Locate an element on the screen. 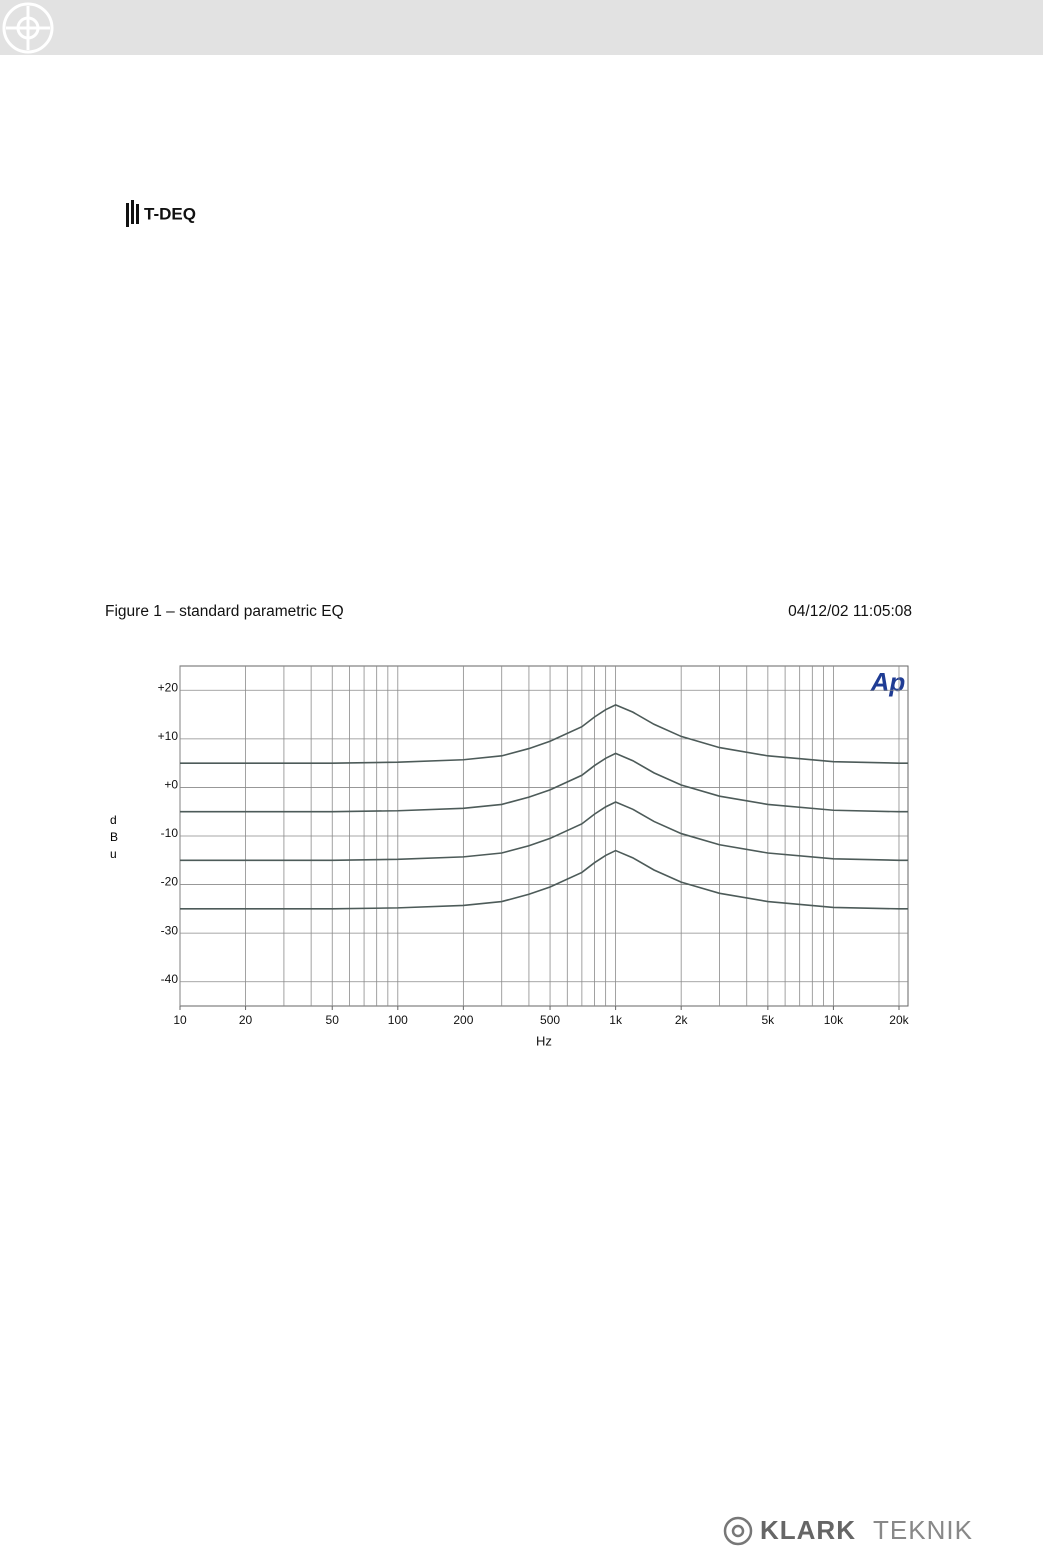 This screenshot has width=1043, height=1550. x-tick-label: 50 is located at coordinates (333, 1020).